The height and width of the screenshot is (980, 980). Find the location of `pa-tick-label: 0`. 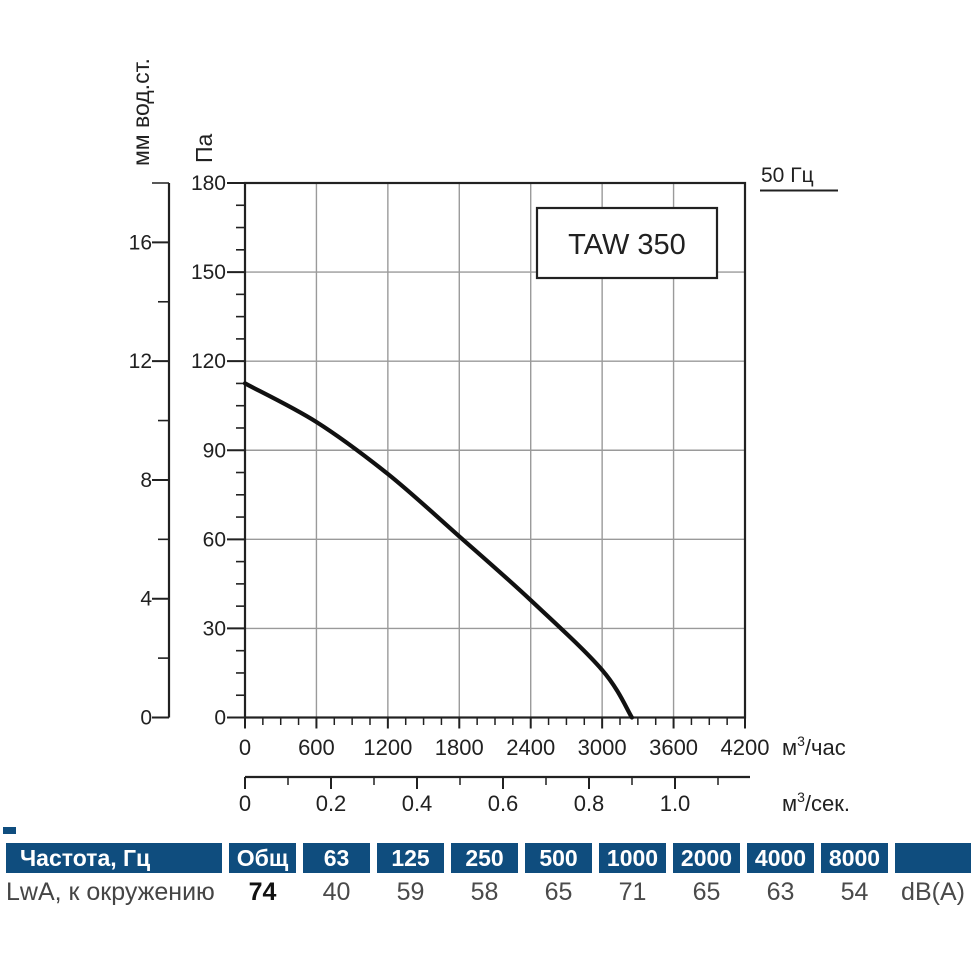

pa-tick-label: 0 is located at coordinates (220, 718).